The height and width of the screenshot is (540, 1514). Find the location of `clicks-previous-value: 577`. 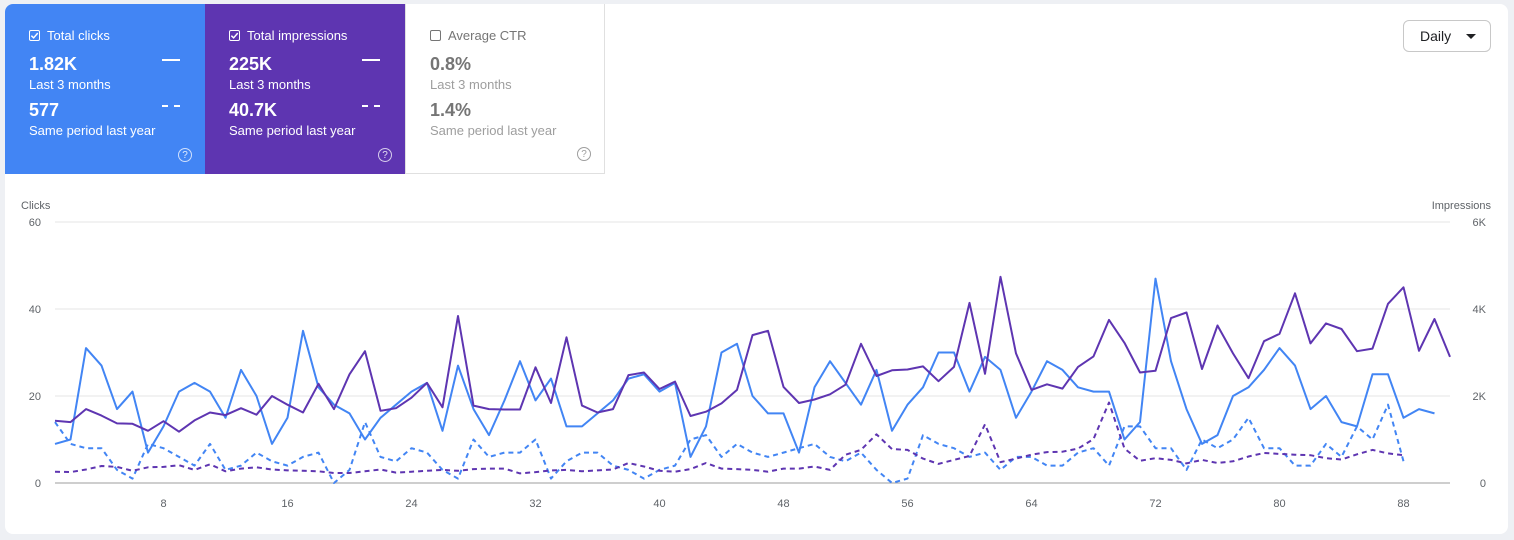

clicks-previous-value: 577 is located at coordinates (44, 110).